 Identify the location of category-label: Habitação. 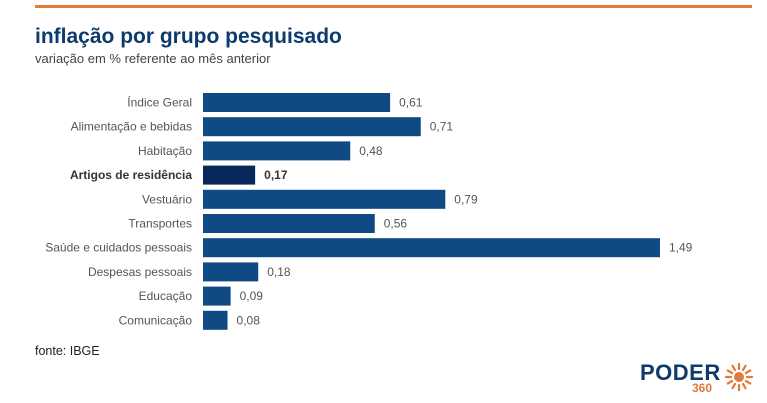
(165, 151).